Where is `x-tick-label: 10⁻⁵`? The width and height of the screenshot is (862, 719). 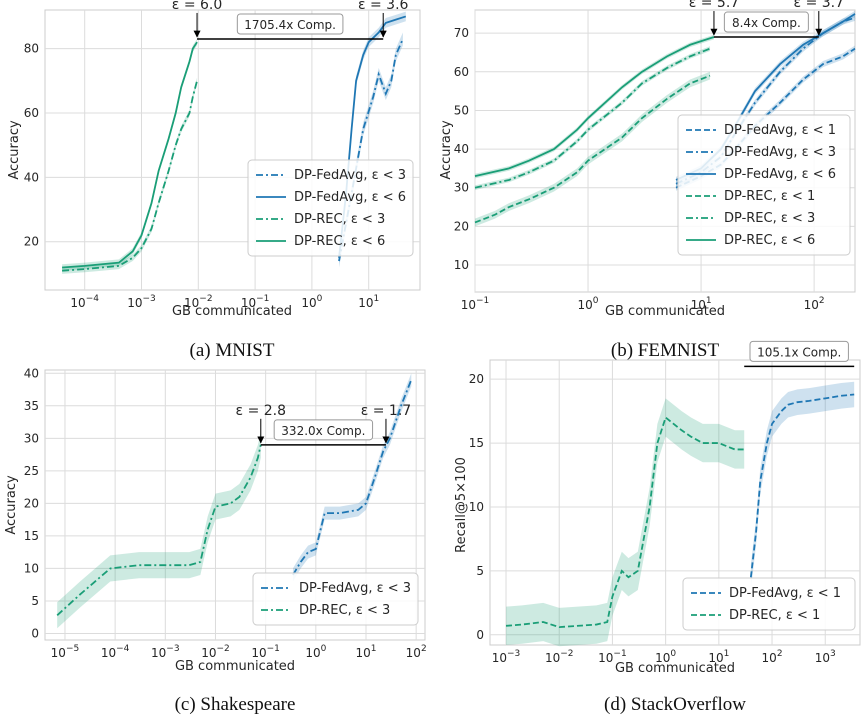 x-tick-label: 10⁻⁵ is located at coordinates (65, 652).